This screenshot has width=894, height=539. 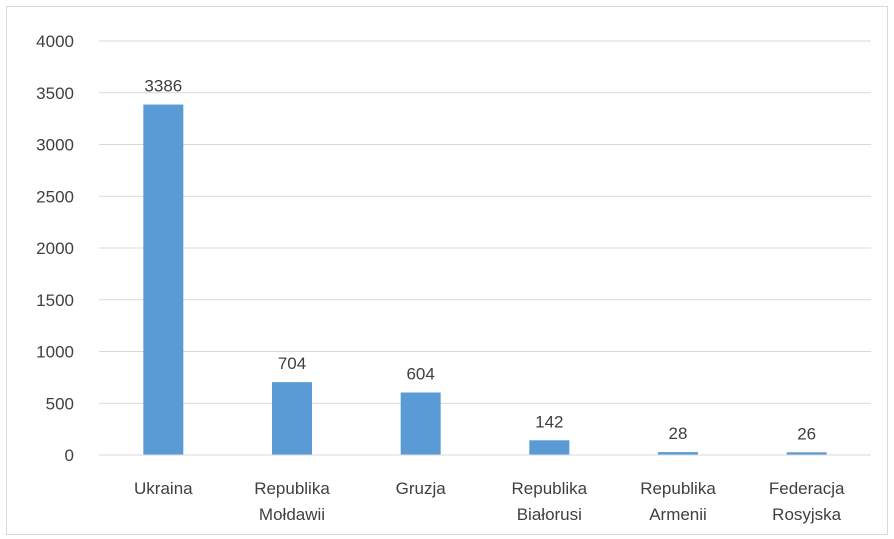 What do you see at coordinates (549, 421) in the screenshot?
I see `data-label: 142` at bounding box center [549, 421].